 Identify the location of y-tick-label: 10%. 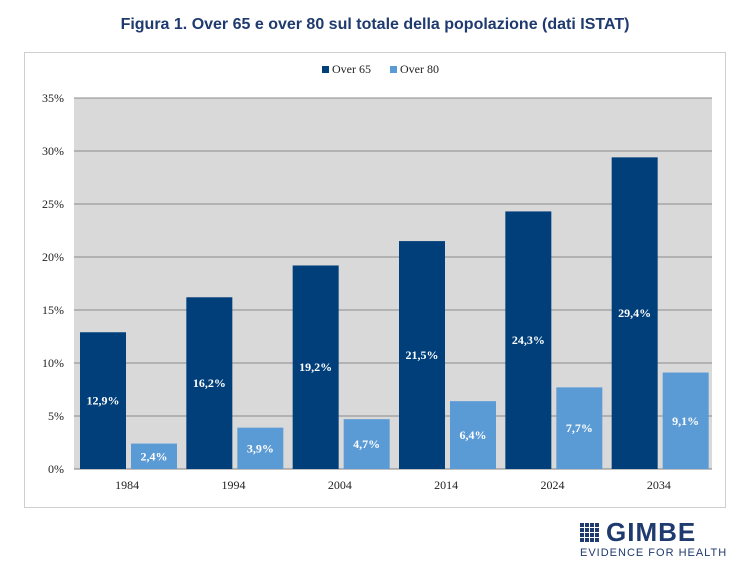
(53, 363).